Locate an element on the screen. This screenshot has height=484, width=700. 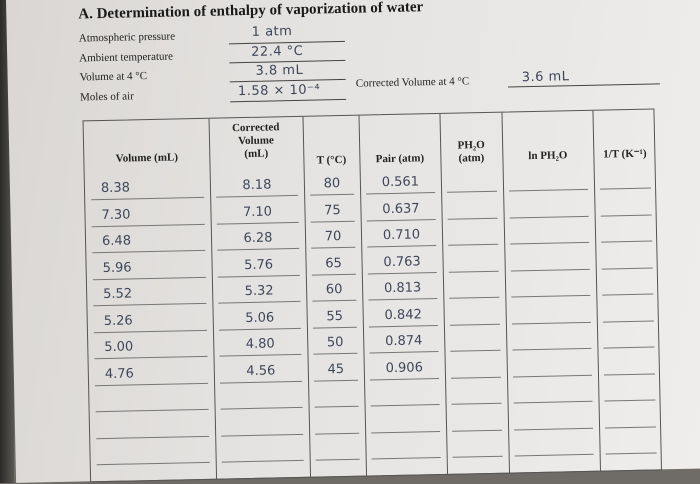
table-cell: 0.710 is located at coordinates (401, 235).